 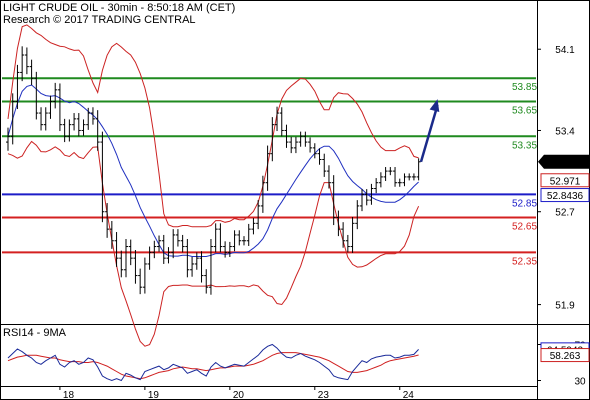 I want to click on rsi-panel, so click(x=213, y=362).